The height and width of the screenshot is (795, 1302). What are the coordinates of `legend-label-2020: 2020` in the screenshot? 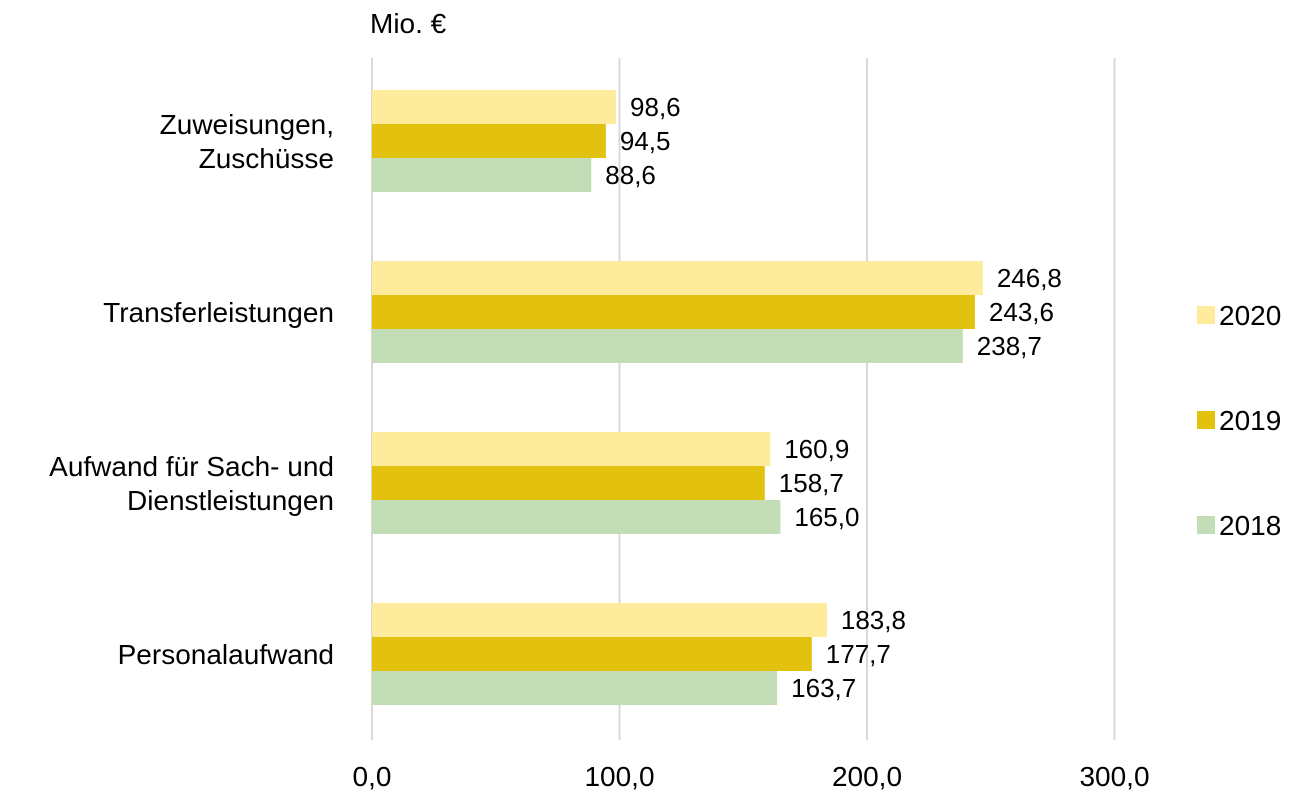 It's located at (1250, 315).